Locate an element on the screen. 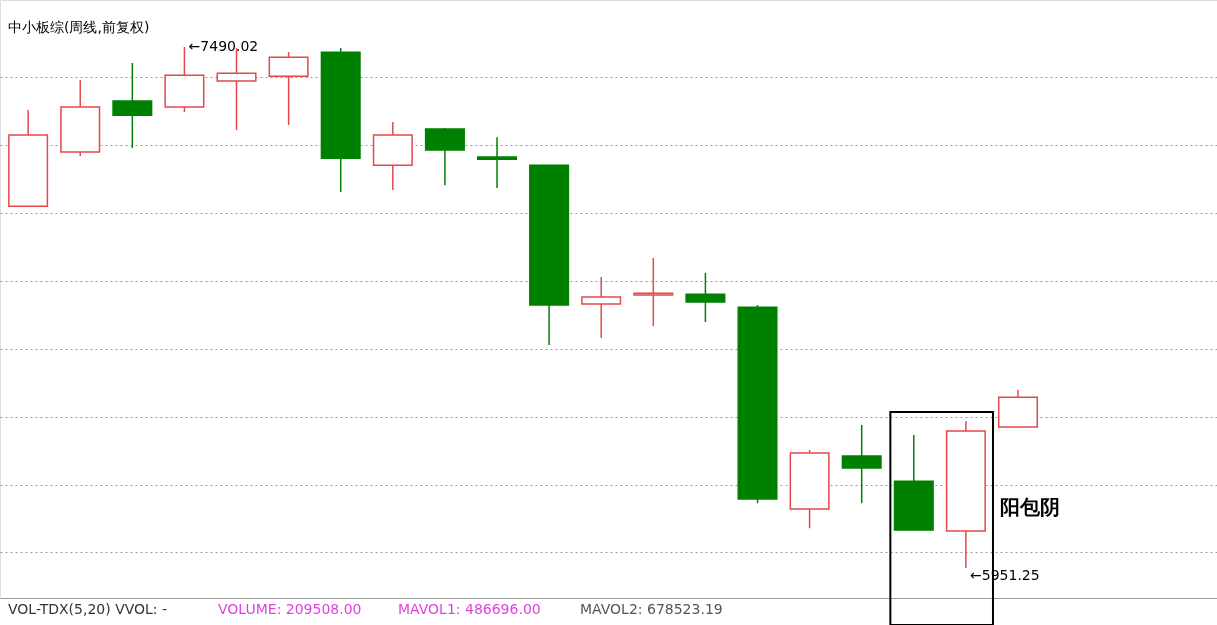 The height and width of the screenshot is (625, 1217). text: 中小板综(周线,前复权) is located at coordinates (79, 27).